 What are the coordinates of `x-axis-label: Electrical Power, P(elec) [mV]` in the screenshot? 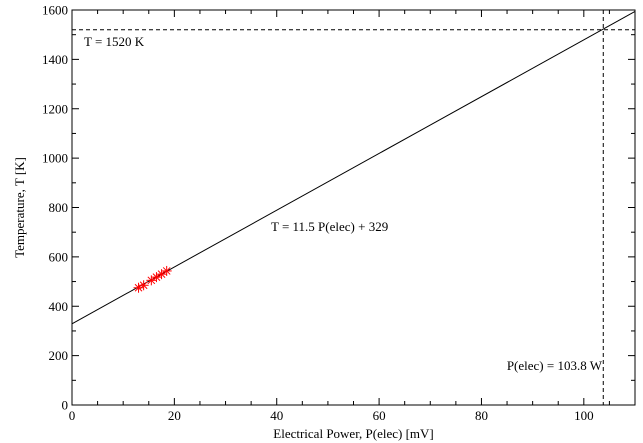 It's located at (353, 433).